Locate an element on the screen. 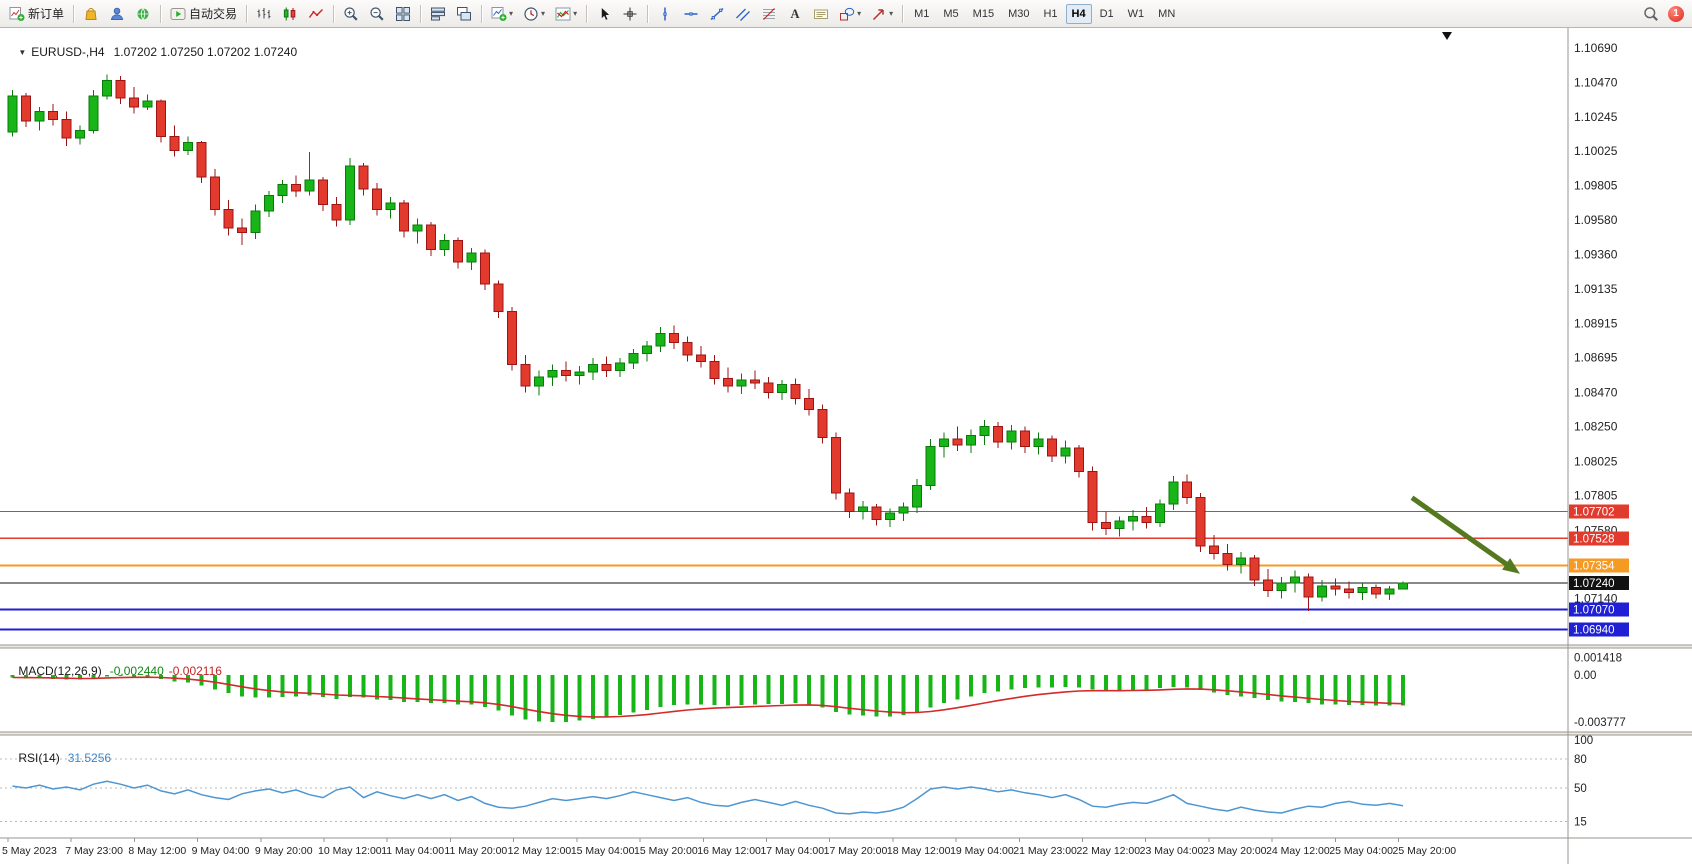 The width and height of the screenshot is (1692, 864). search-icon is located at coordinates (1651, 14).